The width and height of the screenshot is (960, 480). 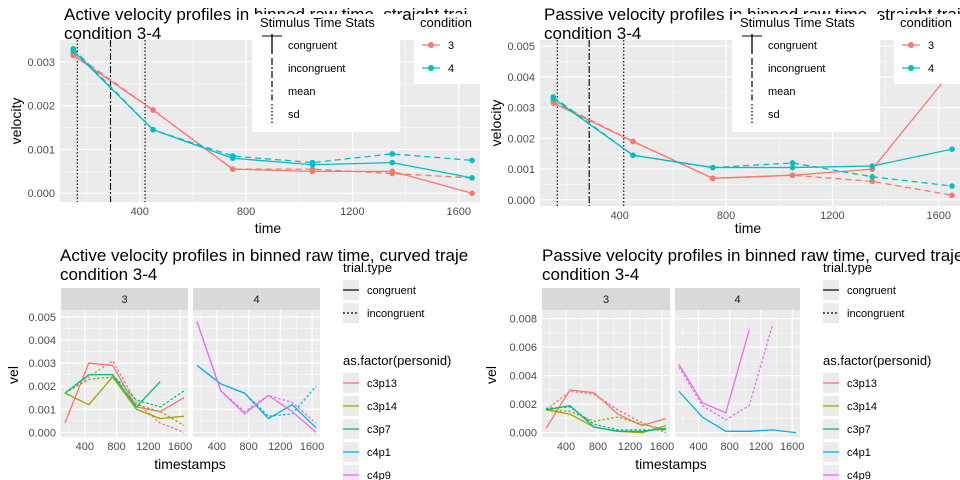 What do you see at coordinates (446, 22) in the screenshot?
I see `legend-title: condition` at bounding box center [446, 22].